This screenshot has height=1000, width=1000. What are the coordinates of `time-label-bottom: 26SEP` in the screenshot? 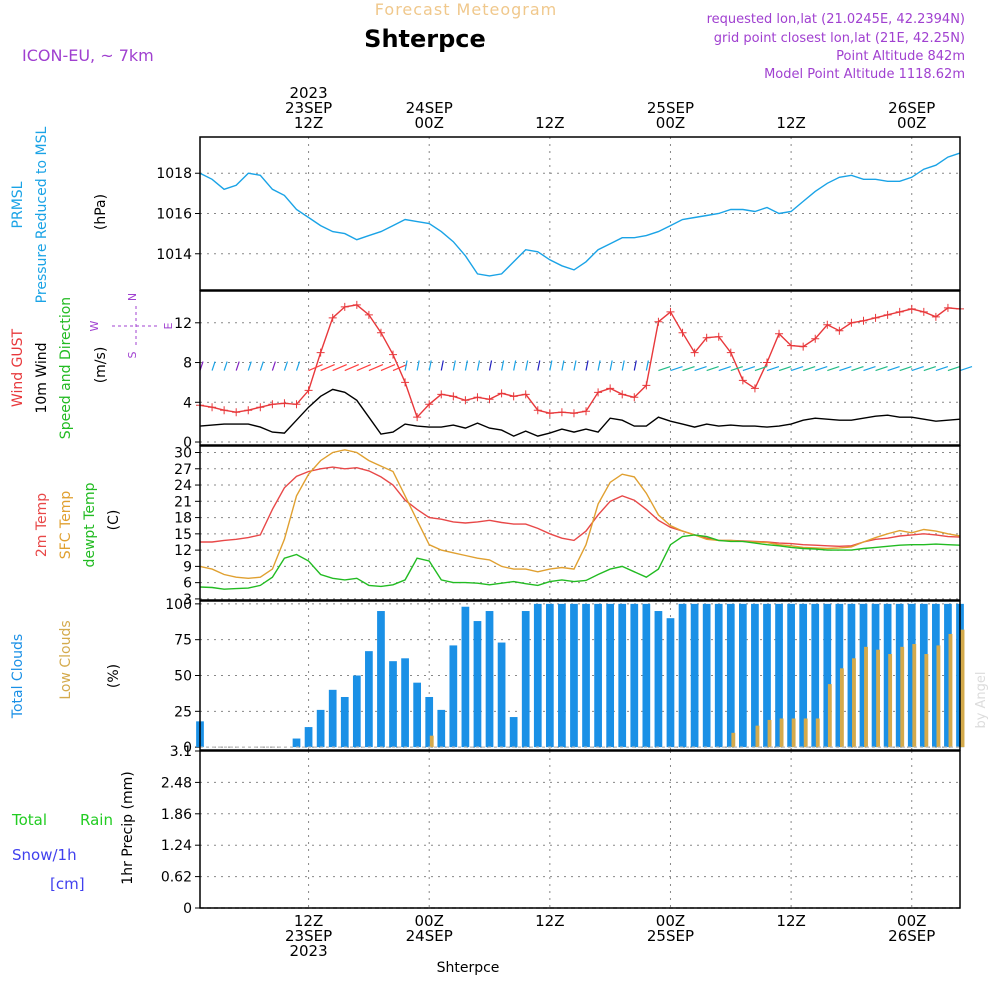 It's located at (911, 936).